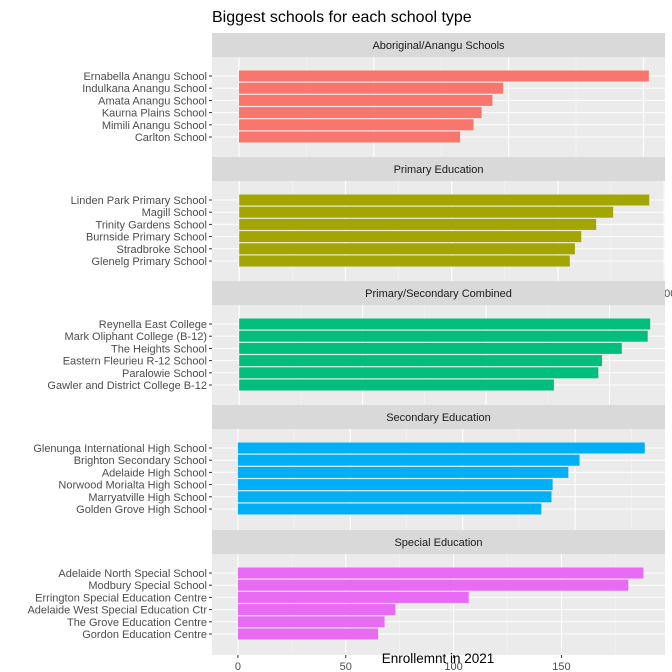 This screenshot has height=672, width=672. I want to click on category-label: Mimili Anangu School, so click(154, 126).